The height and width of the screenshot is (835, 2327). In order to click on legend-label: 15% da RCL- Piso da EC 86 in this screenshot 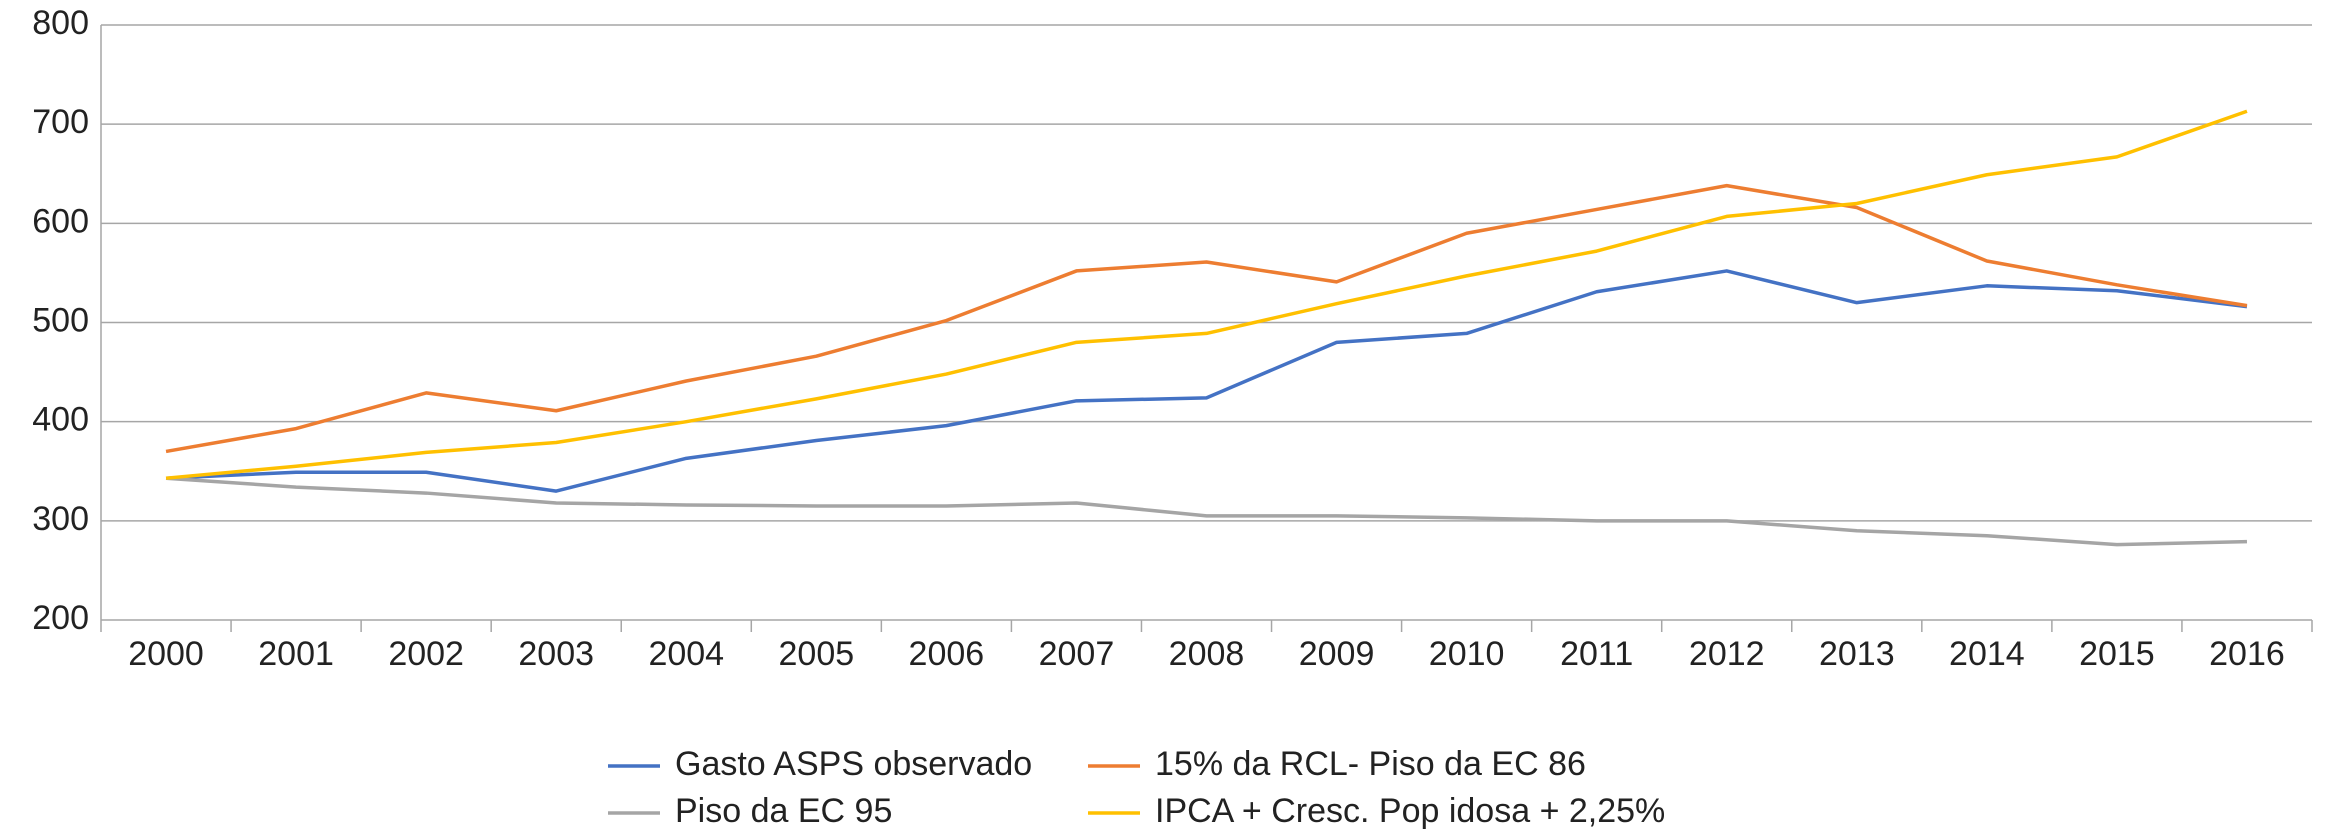, I will do `click(1370, 764)`.